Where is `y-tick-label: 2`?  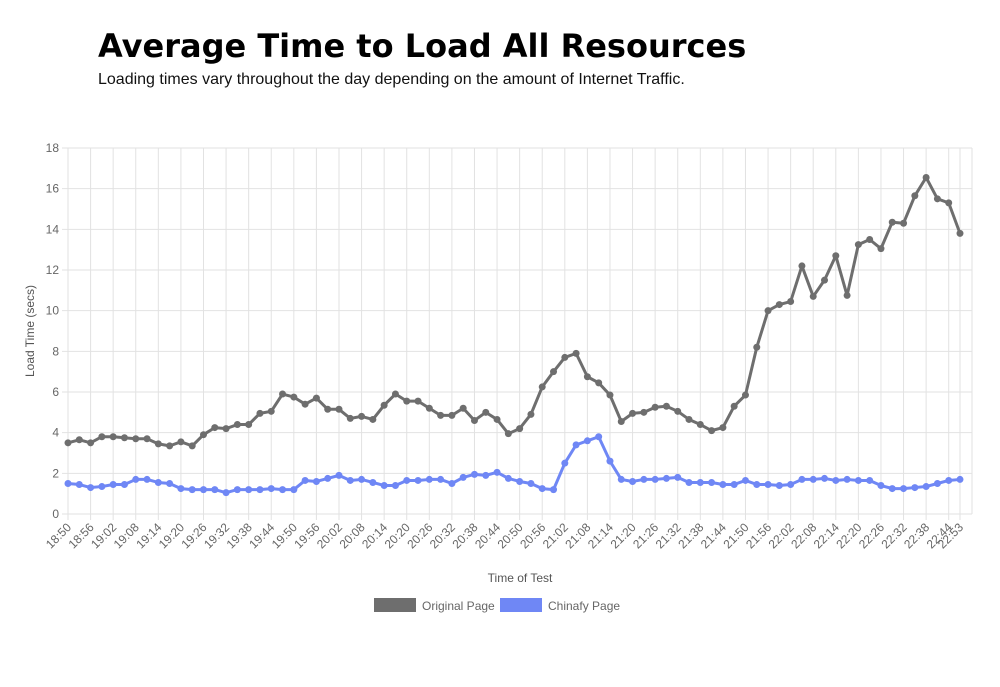
y-tick-label: 2 is located at coordinates (55, 473).